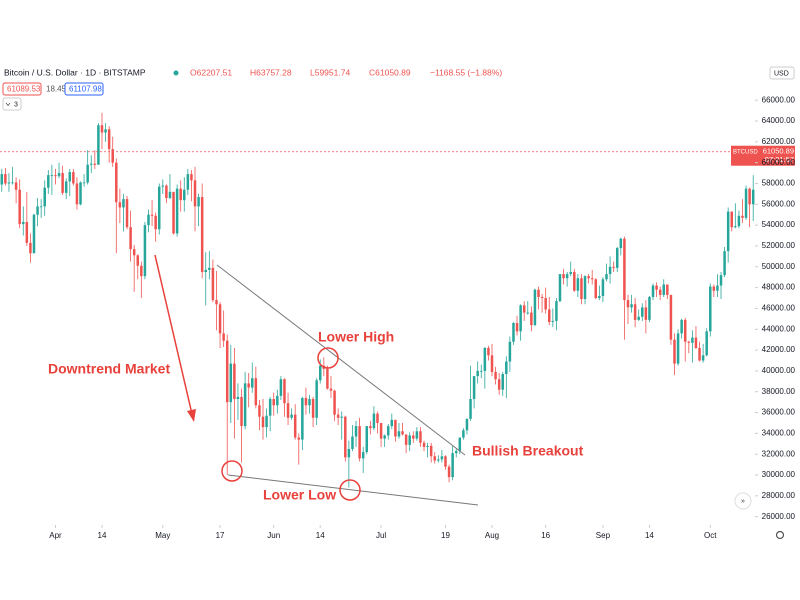  I want to click on y-tick-label: 38000.00, so click(779, 391).